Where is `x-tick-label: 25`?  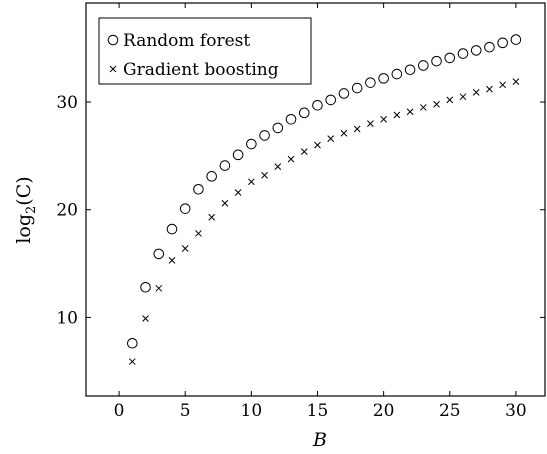
x-tick-label: 25 is located at coordinates (450, 411).